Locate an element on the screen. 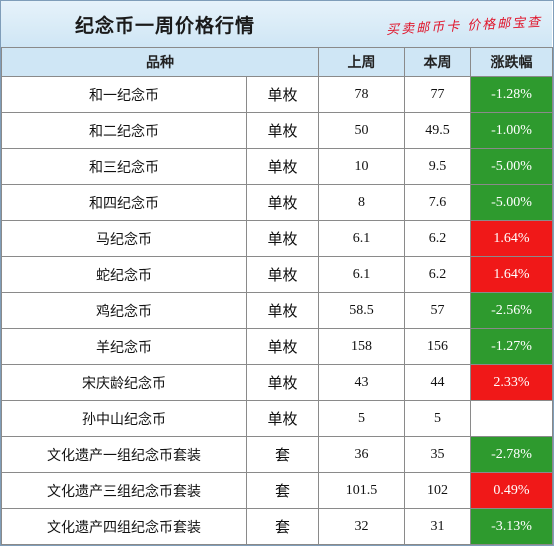 This screenshot has height=546, width=554. table-row: 鸡纪念币 单枚 58.5 57 -2.56% is located at coordinates (277, 310).